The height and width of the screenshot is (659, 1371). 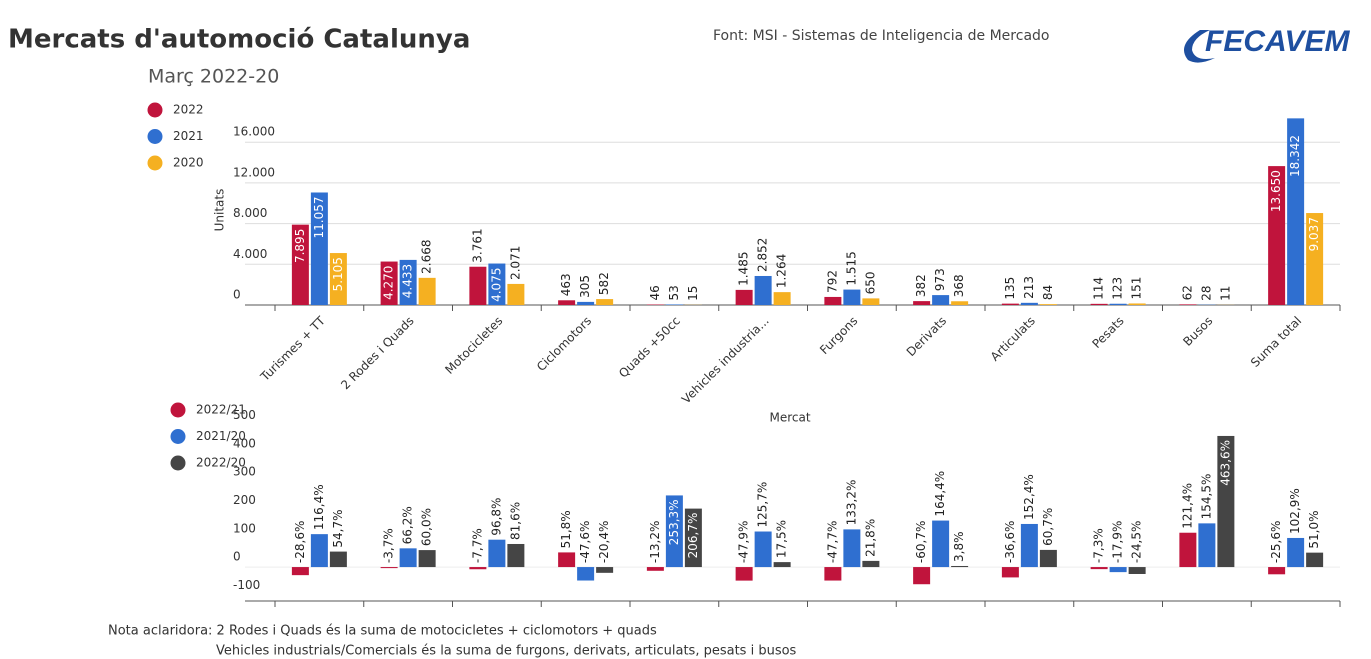 What do you see at coordinates (1013, 339) in the screenshot?
I see `x-tick-label: Articulats` at bounding box center [1013, 339].